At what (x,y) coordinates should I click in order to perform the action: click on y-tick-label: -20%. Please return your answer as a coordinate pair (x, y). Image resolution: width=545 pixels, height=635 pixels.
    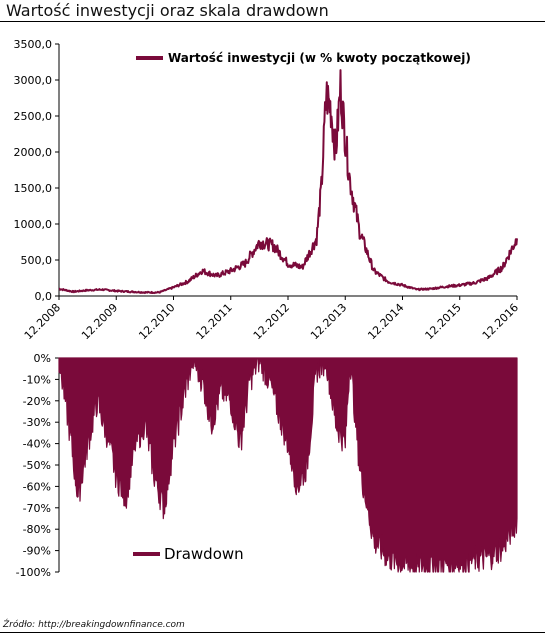
    Looking at the image, I should click on (37, 401).